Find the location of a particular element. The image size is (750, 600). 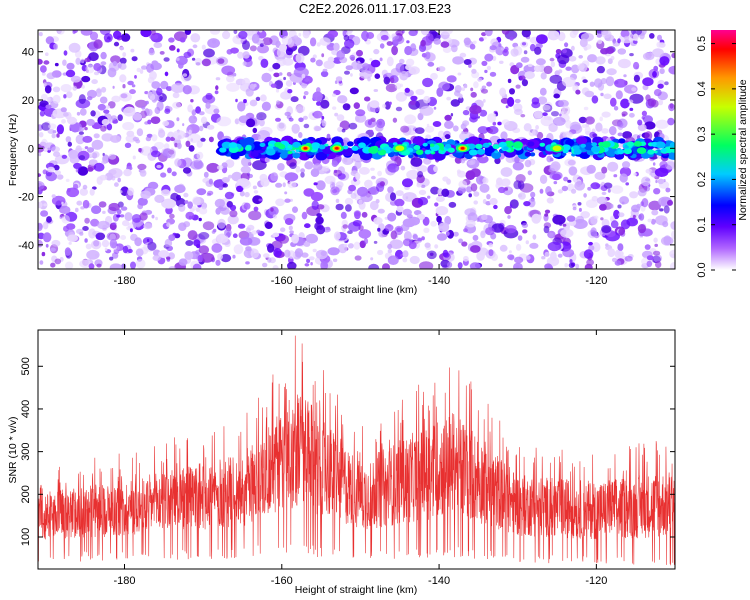

snr-x-tick-label: -160 is located at coordinates (282, 581).